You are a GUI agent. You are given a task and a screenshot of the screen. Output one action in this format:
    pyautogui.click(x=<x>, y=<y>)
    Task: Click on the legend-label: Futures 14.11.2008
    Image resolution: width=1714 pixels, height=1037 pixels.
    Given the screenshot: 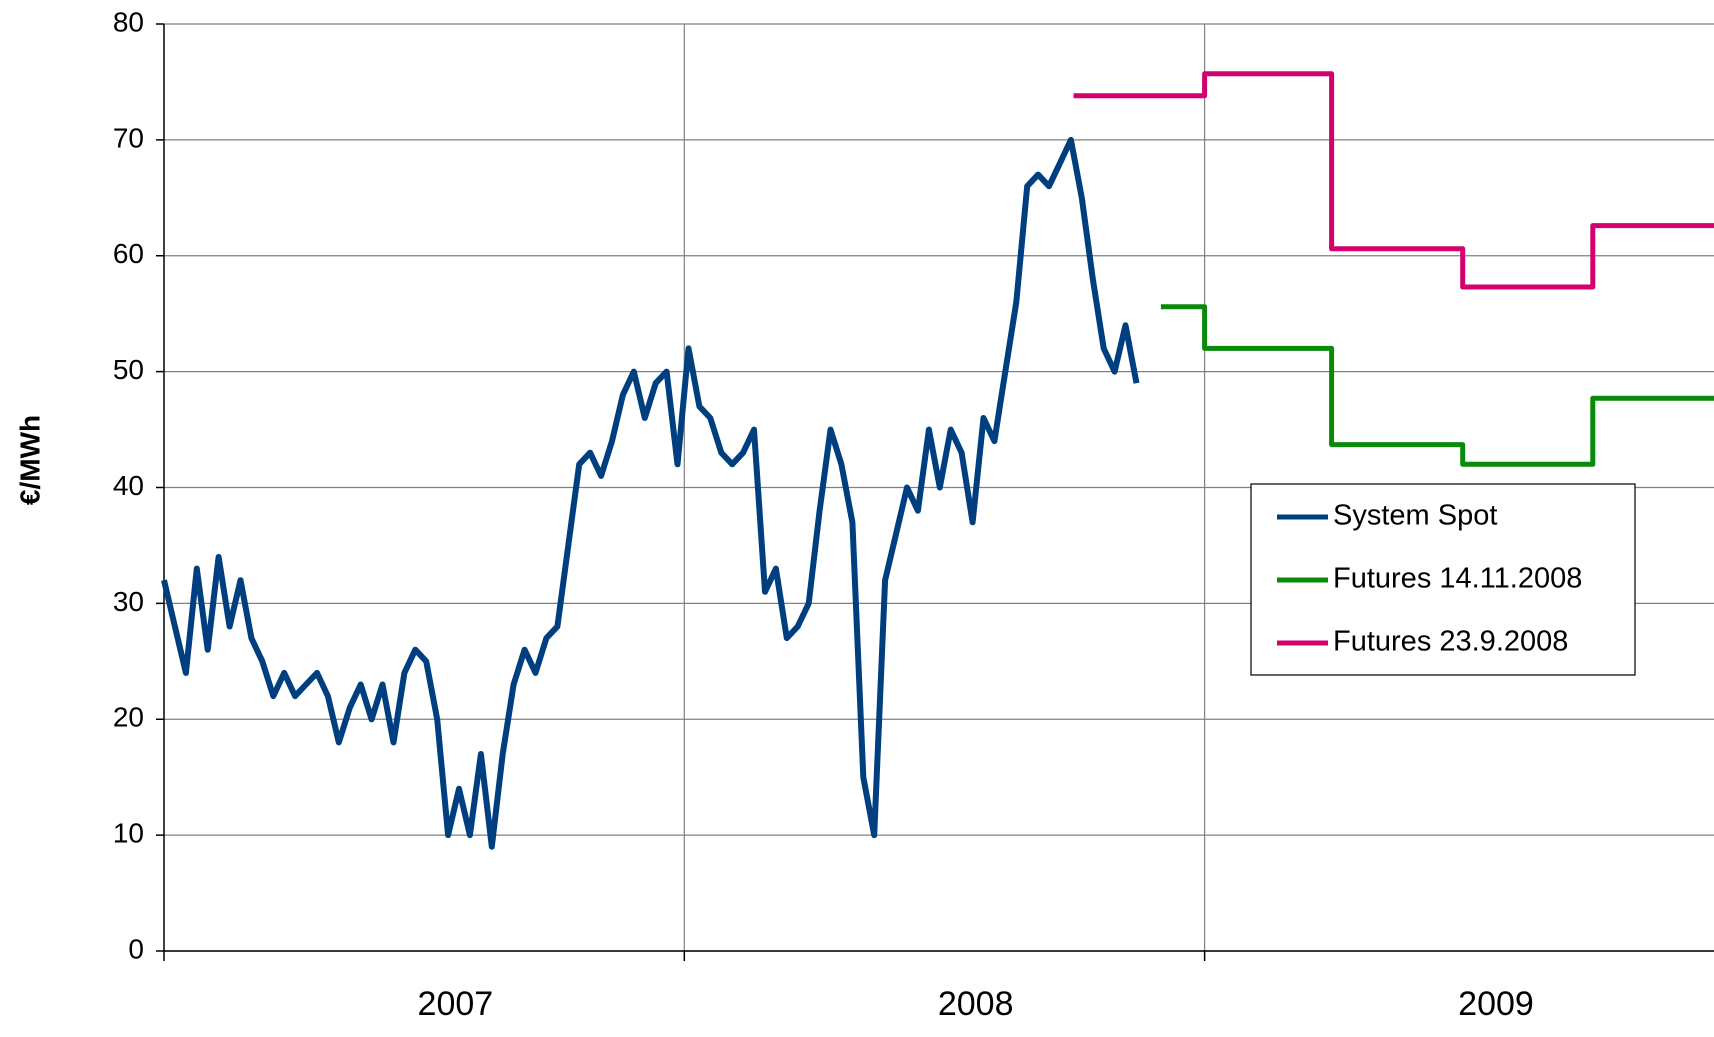 What is the action you would take?
    pyautogui.click(x=1457, y=579)
    